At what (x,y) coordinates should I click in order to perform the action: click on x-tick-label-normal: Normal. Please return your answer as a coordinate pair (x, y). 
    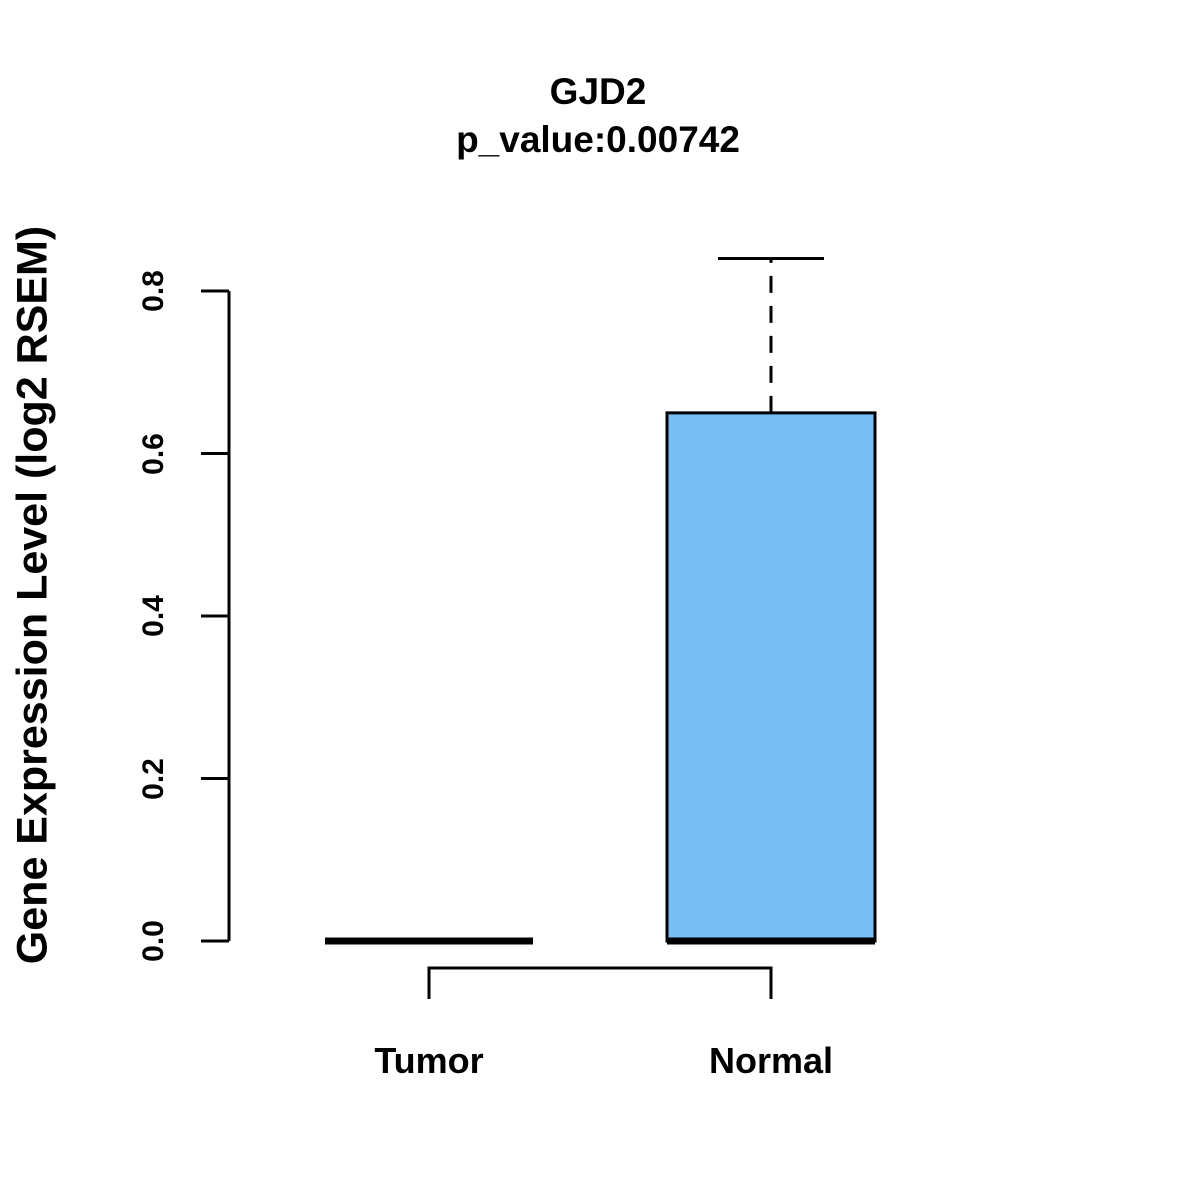
    Looking at the image, I should click on (771, 1060).